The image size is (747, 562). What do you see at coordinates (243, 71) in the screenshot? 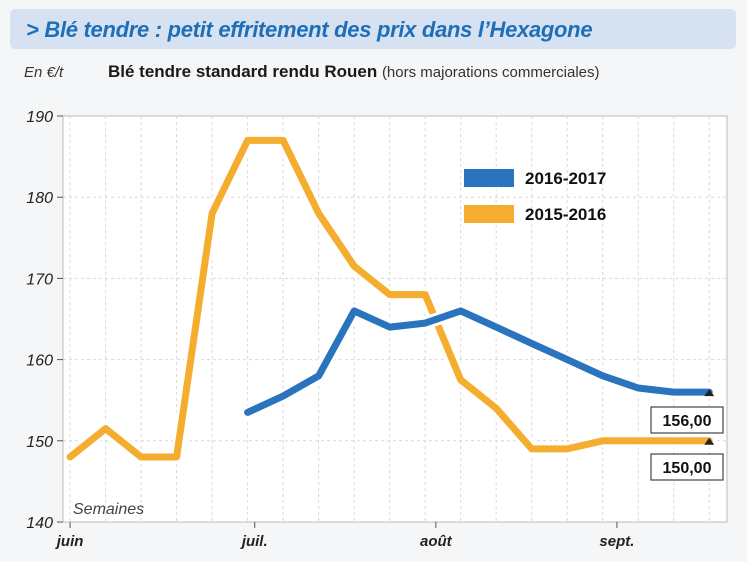
I see `chart-title: Blé tendre standard rendu Rouen` at bounding box center [243, 71].